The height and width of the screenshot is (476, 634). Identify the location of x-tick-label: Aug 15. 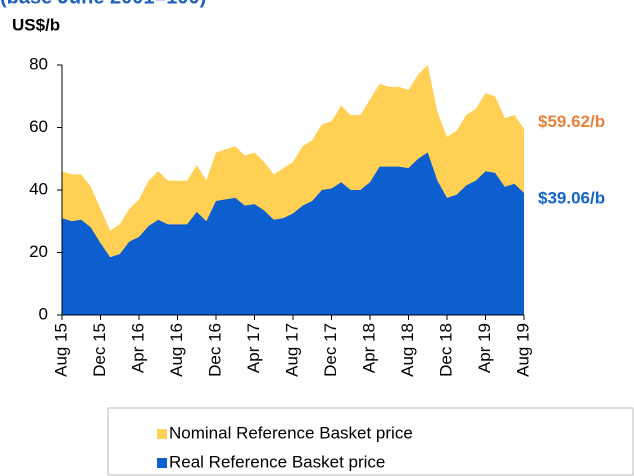
(60, 350).